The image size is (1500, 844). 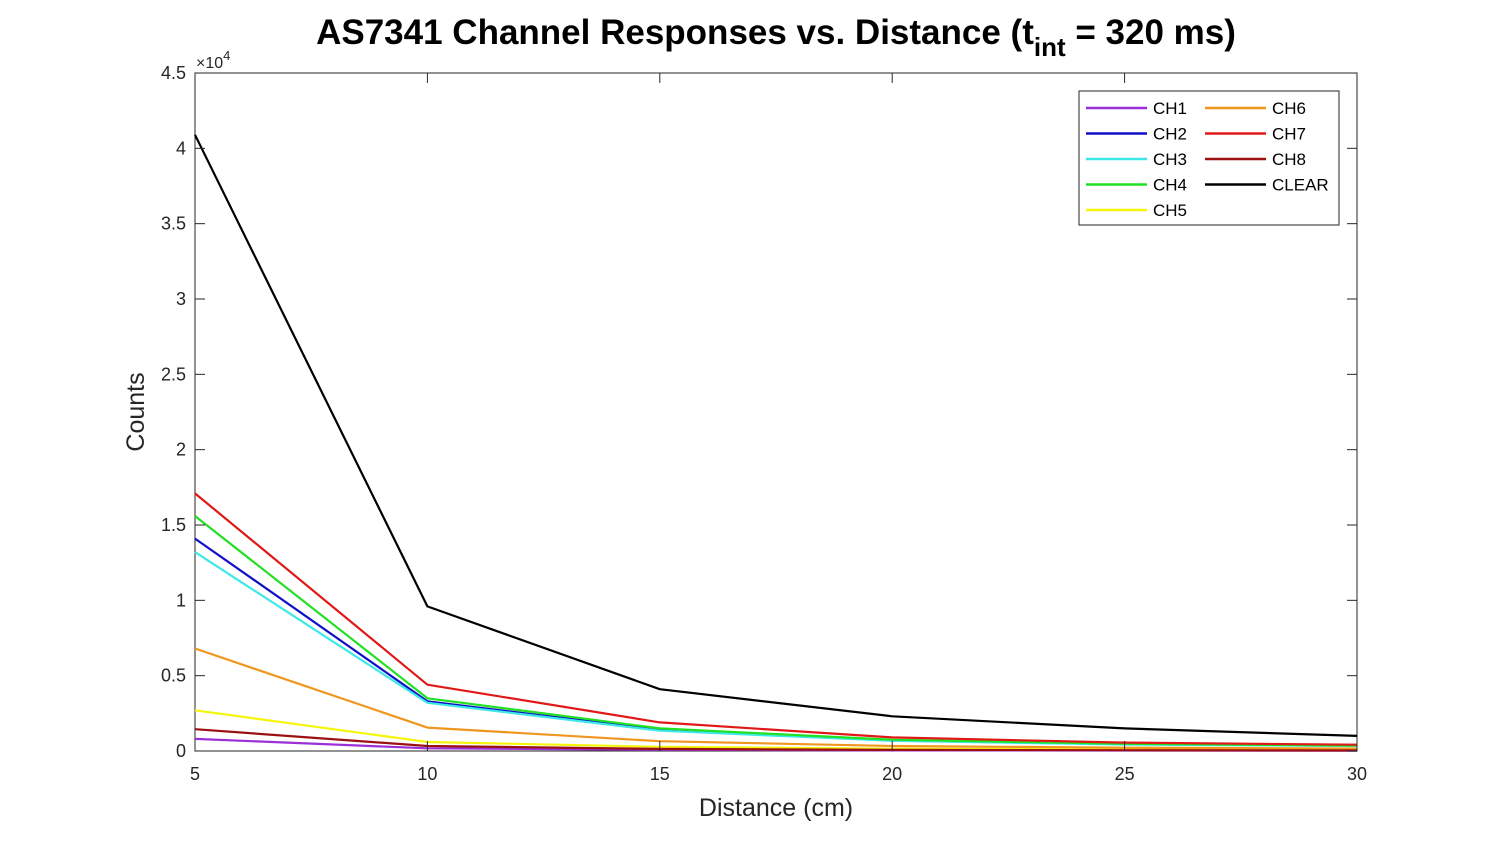 I want to click on legend-label: CH1, so click(x=1170, y=108).